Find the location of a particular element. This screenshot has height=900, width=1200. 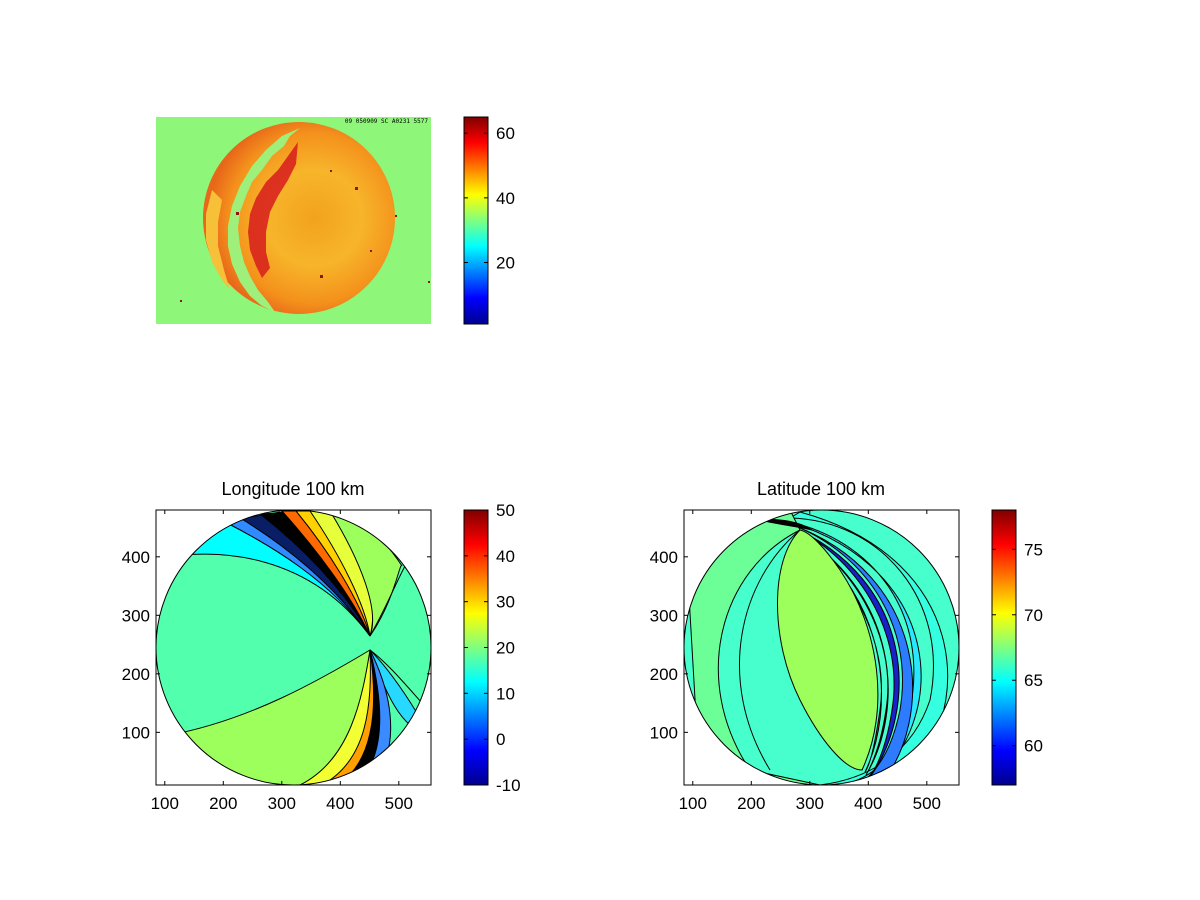

colorbar-tick-label: 70 is located at coordinates (1033, 615).